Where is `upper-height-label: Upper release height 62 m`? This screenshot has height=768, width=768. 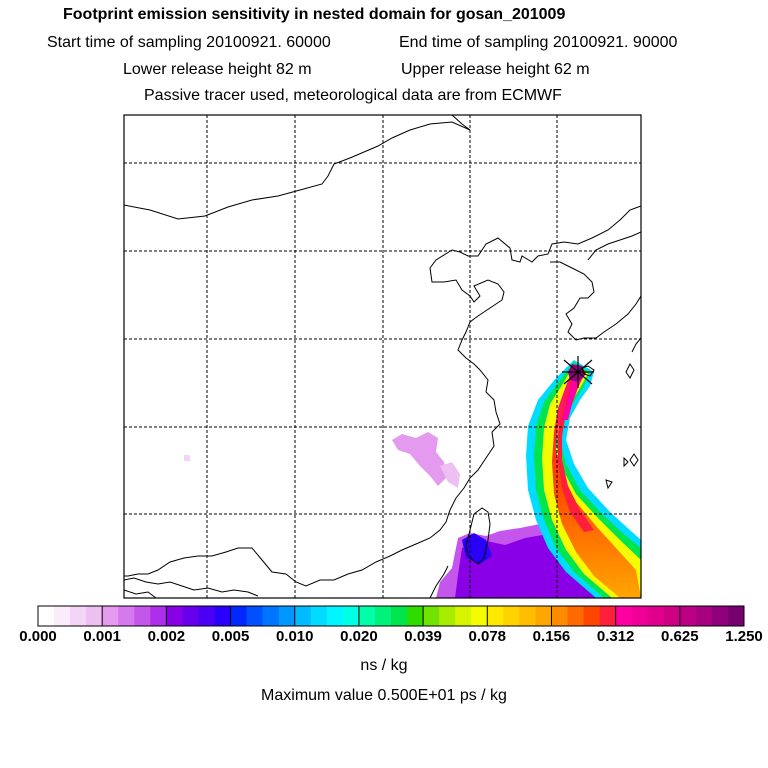
upper-height-label: Upper release height 62 m is located at coordinates (495, 69).